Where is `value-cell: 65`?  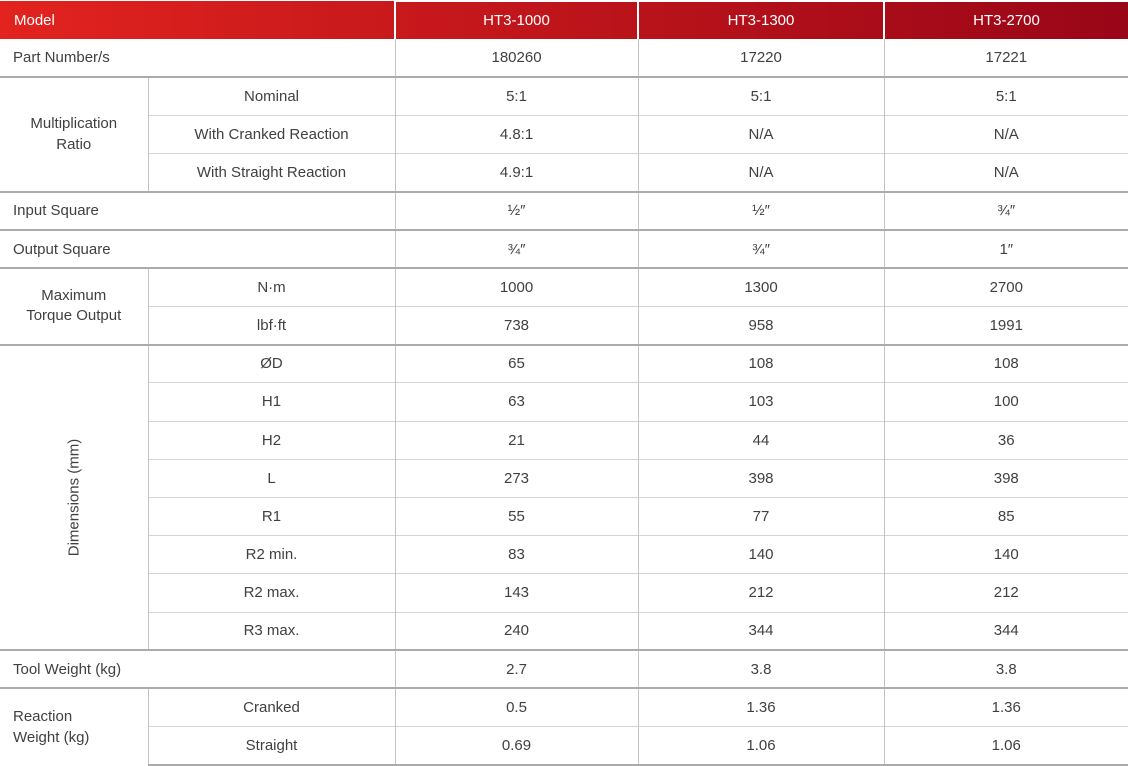 value-cell: 65 is located at coordinates (516, 363).